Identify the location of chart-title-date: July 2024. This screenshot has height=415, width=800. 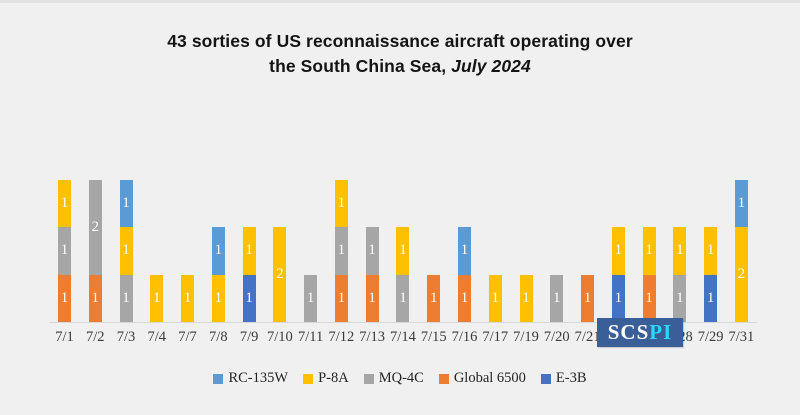
(491, 66).